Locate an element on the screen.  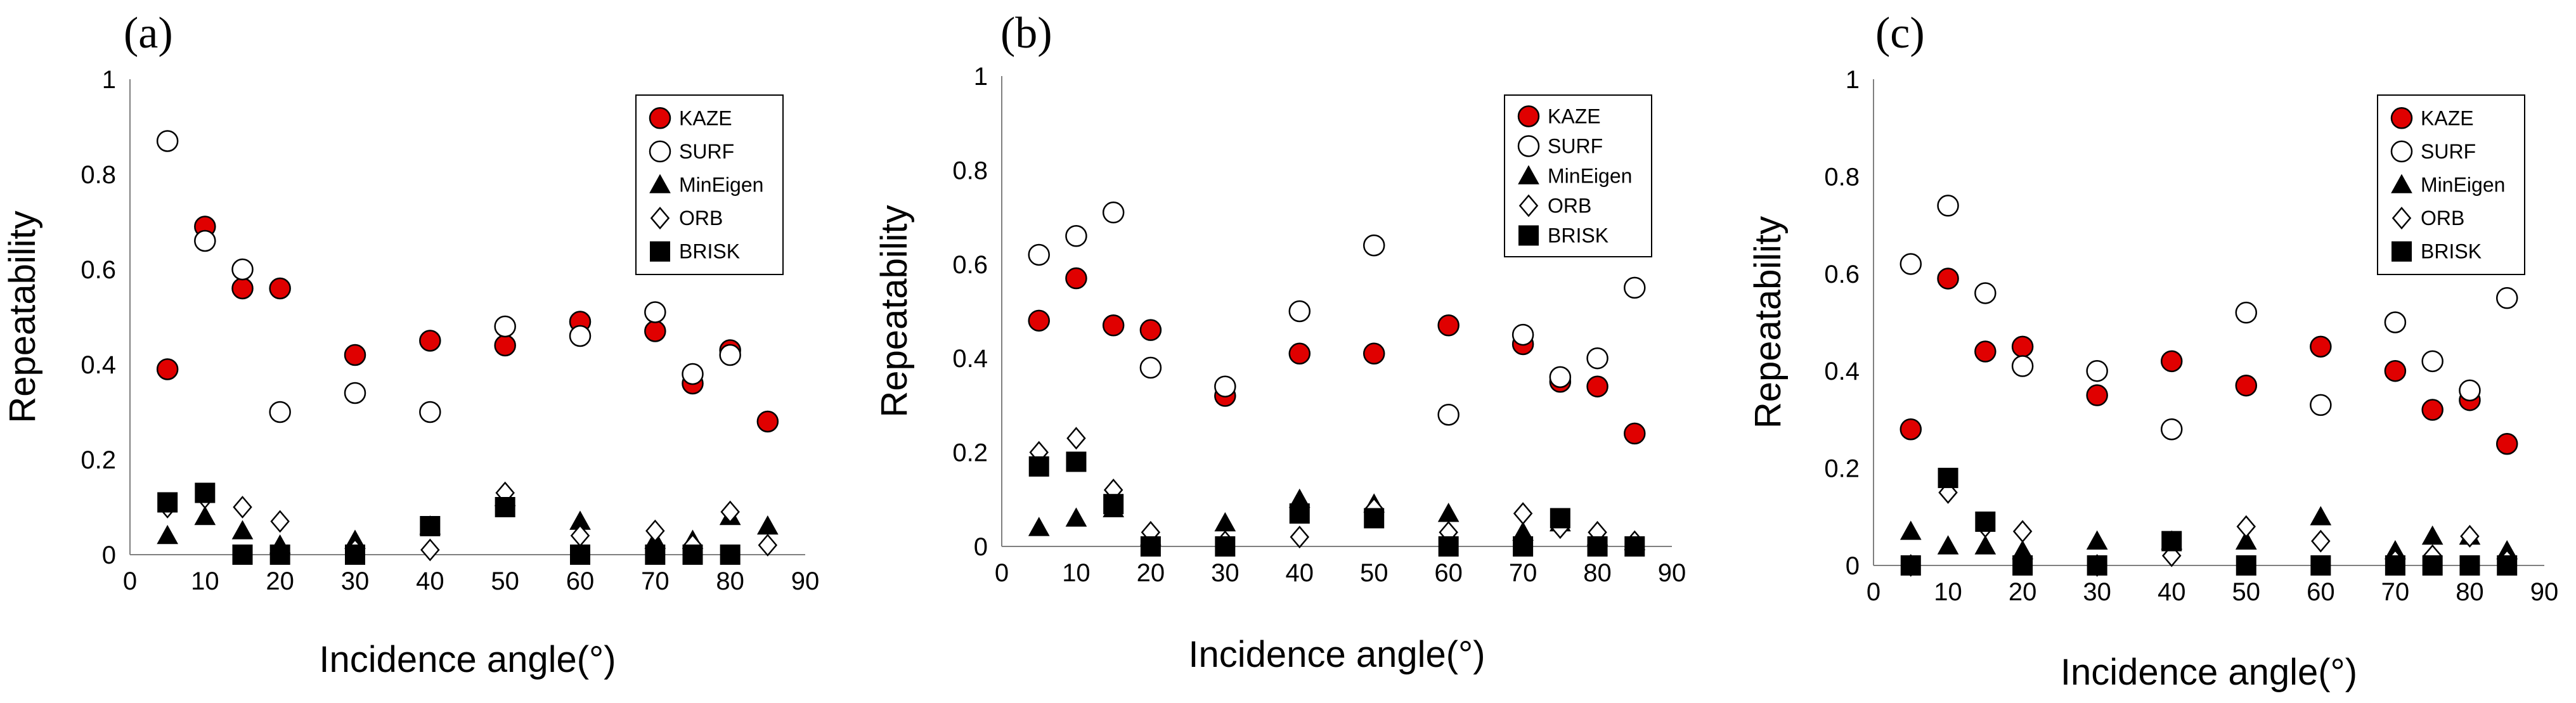
legend-marker-orb is located at coordinates (1528, 205).